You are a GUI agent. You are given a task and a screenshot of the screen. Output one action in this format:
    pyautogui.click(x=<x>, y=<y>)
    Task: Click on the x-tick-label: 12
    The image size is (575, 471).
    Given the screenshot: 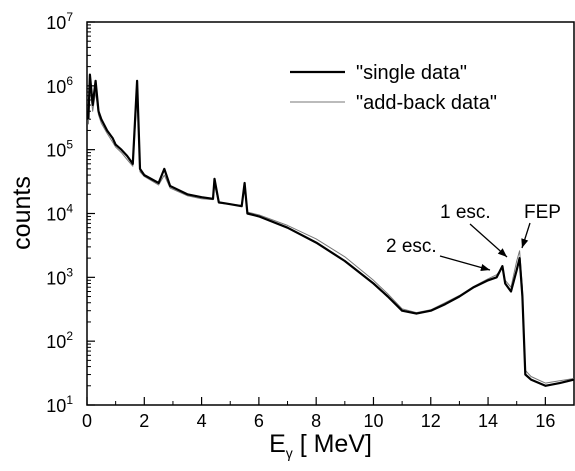 What is the action you would take?
    pyautogui.click(x=431, y=421)
    